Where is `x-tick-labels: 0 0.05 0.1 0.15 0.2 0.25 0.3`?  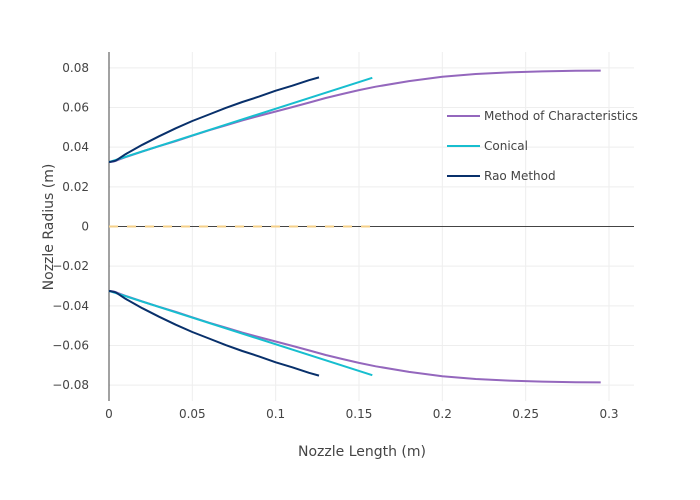
x-tick-labels: 0 0.05 0.1 0.15 0.2 0.25 0.3 is located at coordinates (361, 414).